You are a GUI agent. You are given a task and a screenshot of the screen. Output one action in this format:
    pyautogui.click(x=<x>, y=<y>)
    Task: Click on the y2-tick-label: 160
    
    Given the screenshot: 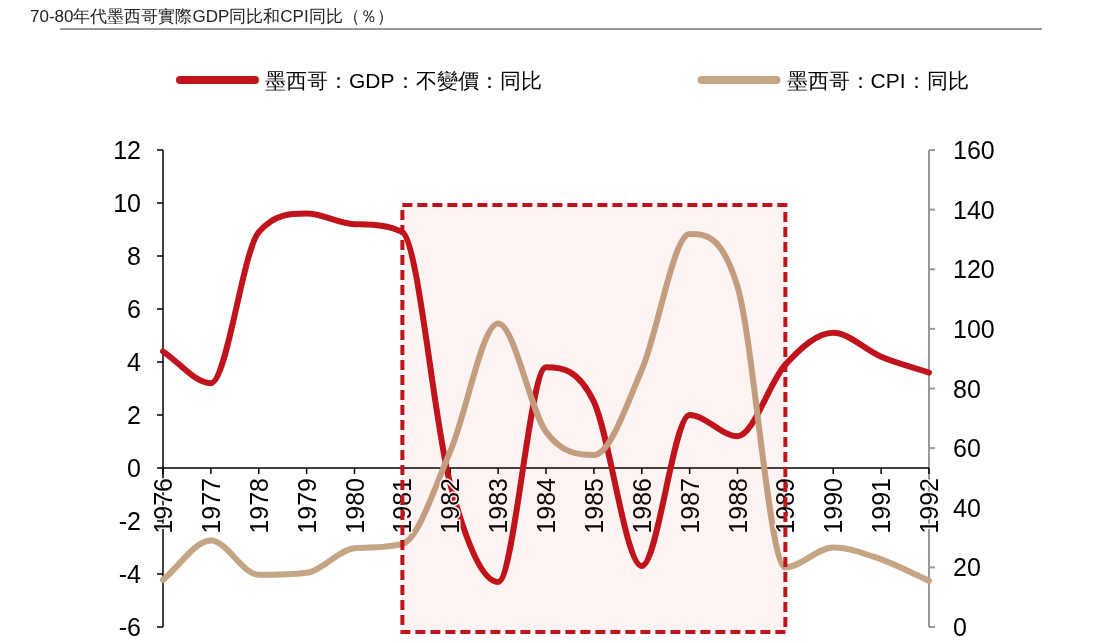 What is the action you would take?
    pyautogui.click(x=974, y=150)
    